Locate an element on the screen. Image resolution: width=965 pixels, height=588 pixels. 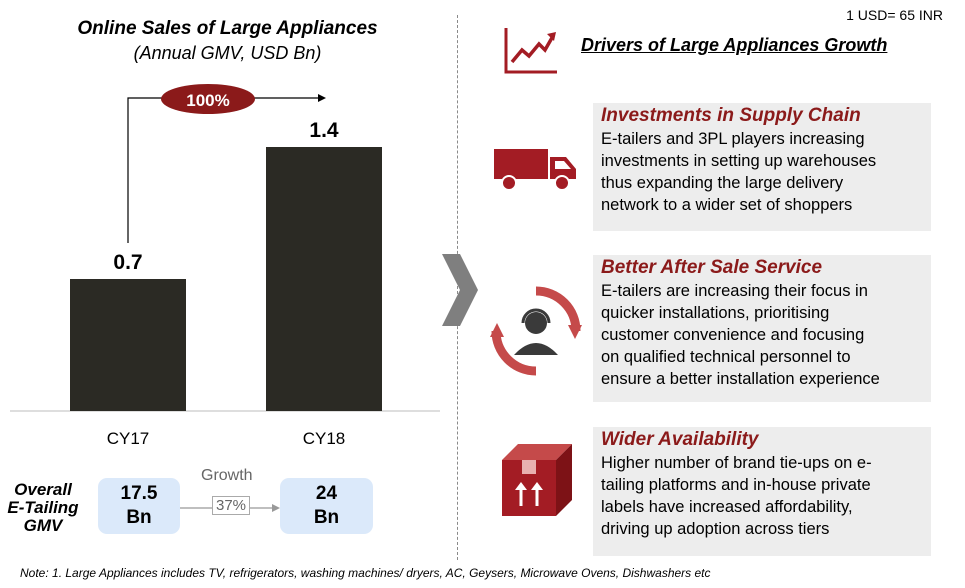
bar-cy17 is located at coordinates (128, 345).